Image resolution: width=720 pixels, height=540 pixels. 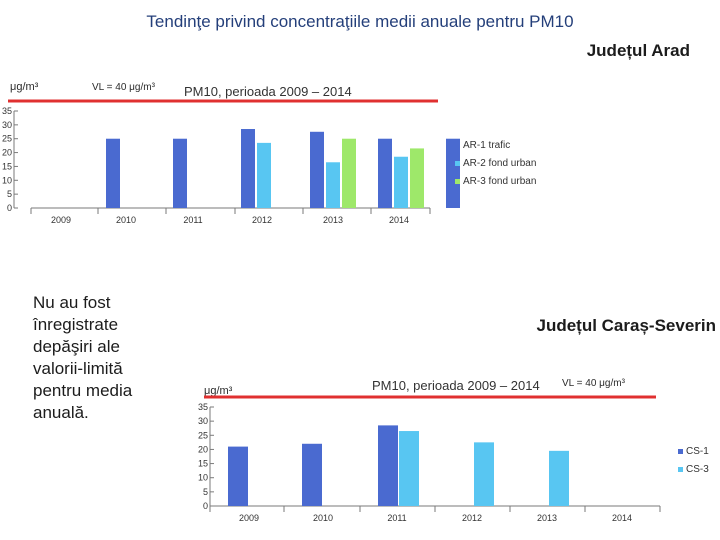 What do you see at coordinates (453, 173) in the screenshot?
I see `arad-bar-ar-1-trafic-2014` at bounding box center [453, 173].